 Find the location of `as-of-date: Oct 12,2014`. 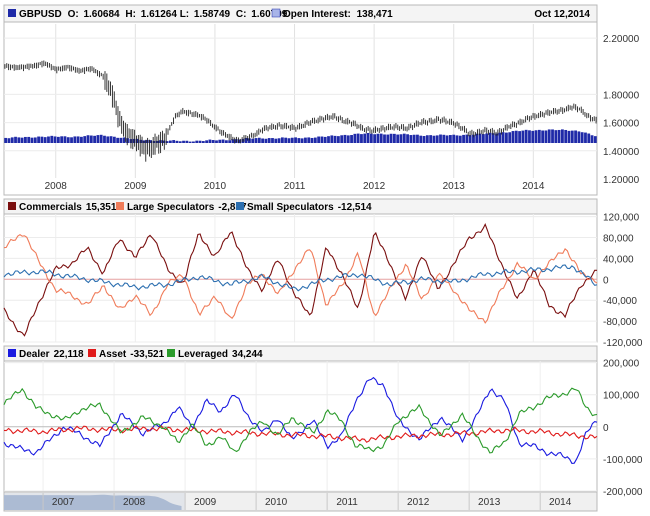

as-of-date: Oct 12,2014 is located at coordinates (562, 14).